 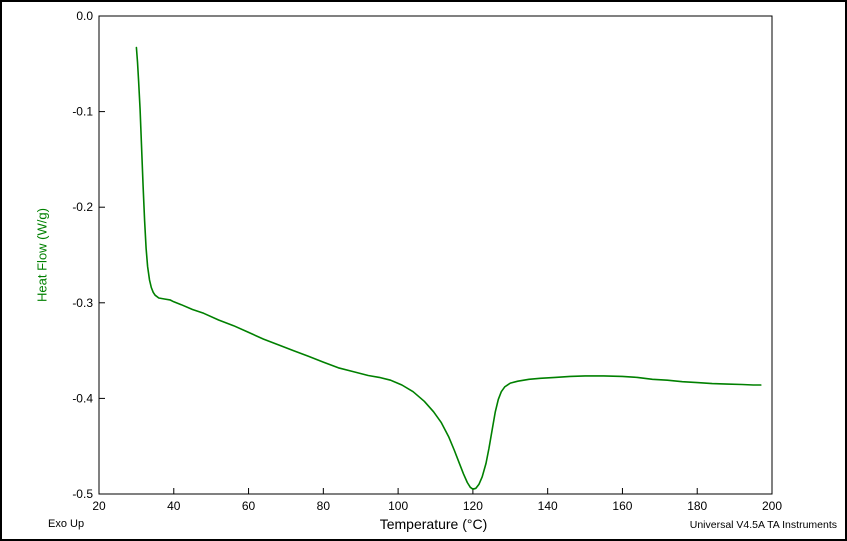 What do you see at coordinates (249, 506) in the screenshot?
I see `x-tick-label: 60` at bounding box center [249, 506].